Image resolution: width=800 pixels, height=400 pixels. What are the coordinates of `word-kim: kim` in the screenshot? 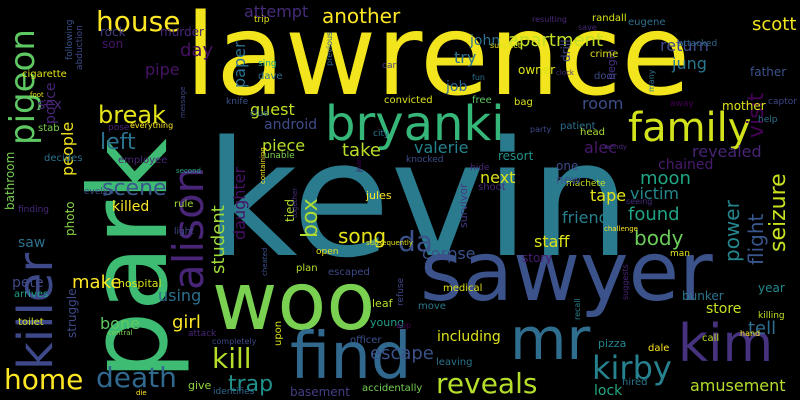 It's located at (726, 344).